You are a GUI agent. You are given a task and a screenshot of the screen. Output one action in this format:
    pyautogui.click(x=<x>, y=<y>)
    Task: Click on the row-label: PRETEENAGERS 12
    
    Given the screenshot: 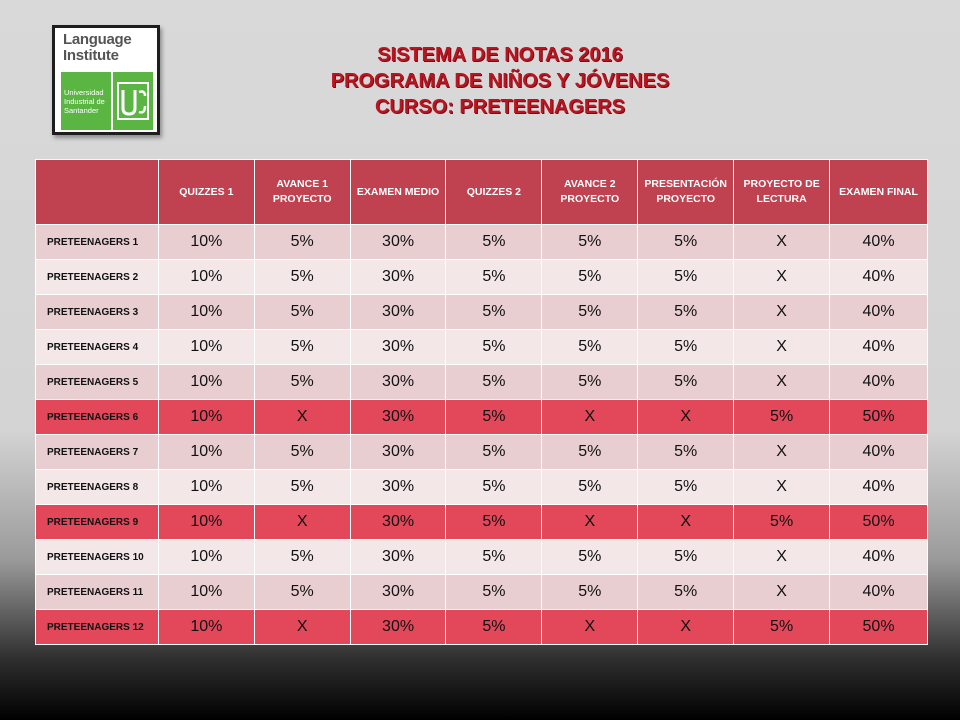 What is the action you would take?
    pyautogui.click(x=97, y=627)
    